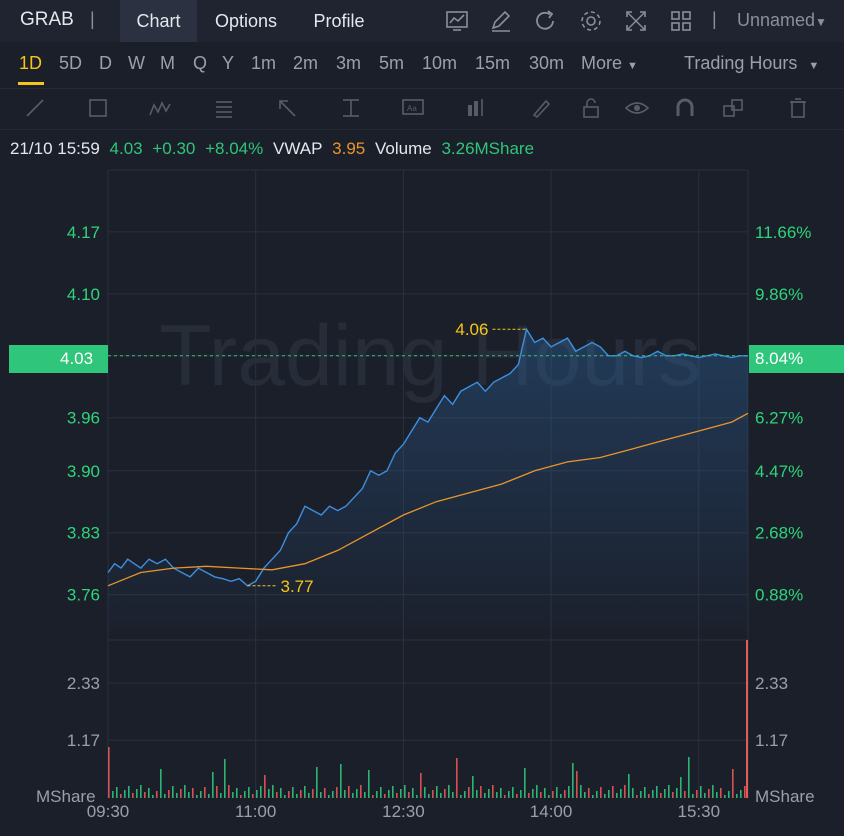 Image resolution: width=844 pixels, height=836 pixels. I want to click on quote-change: +0.30, so click(174, 148).